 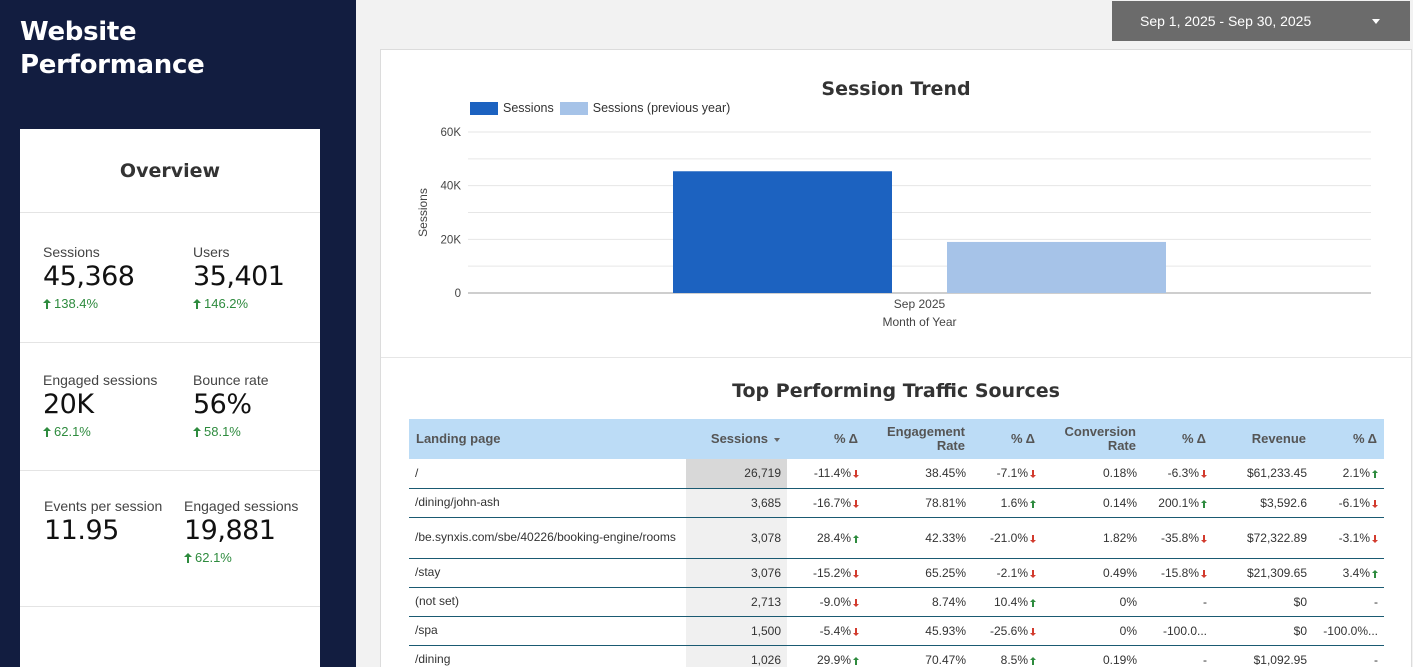 I want to click on metric-delta: 58.1%, so click(x=231, y=431).